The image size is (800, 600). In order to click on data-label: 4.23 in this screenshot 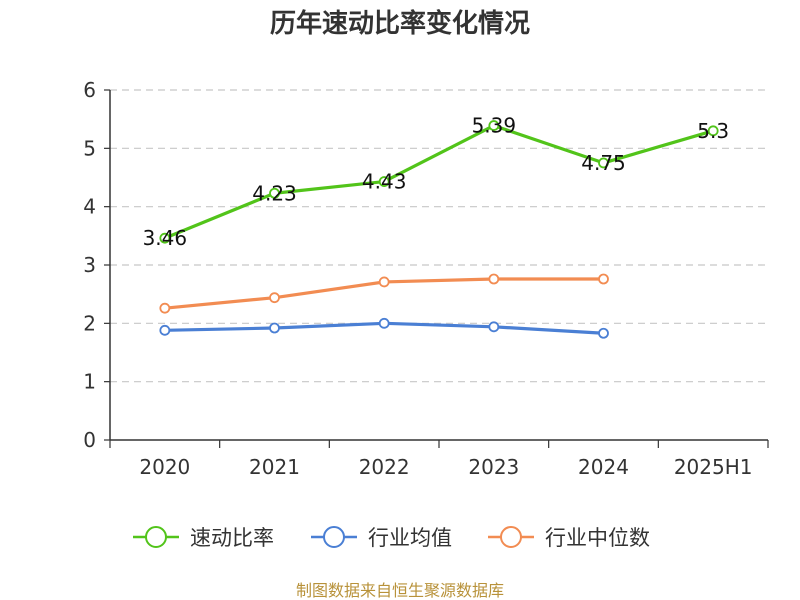, I will do `click(274, 193)`.